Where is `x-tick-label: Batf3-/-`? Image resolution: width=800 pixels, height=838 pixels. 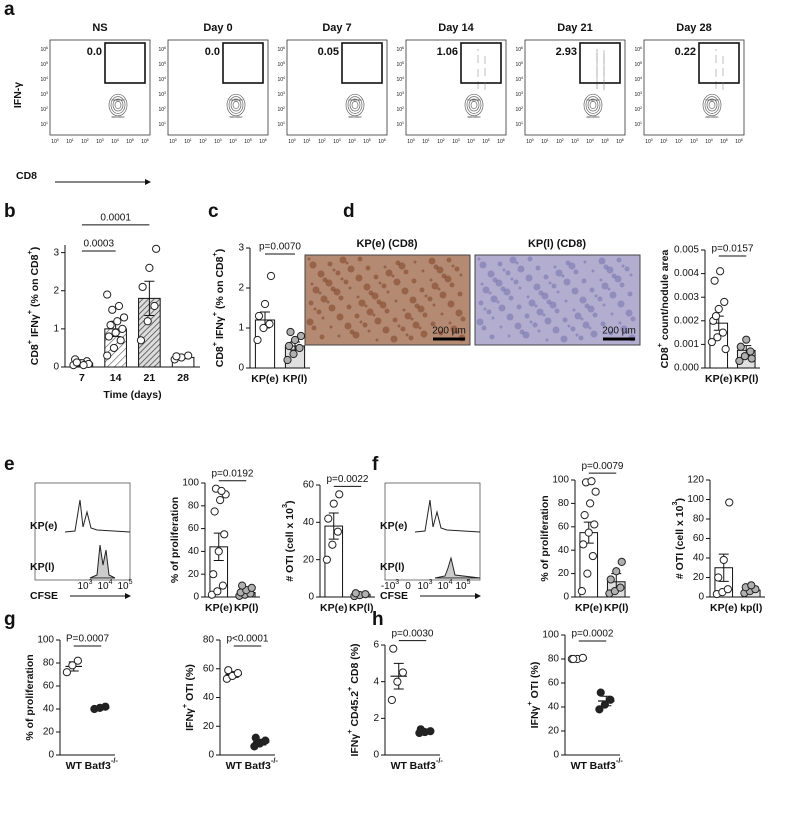 x-tick-label: Batf3-/- is located at coordinates (607, 763).